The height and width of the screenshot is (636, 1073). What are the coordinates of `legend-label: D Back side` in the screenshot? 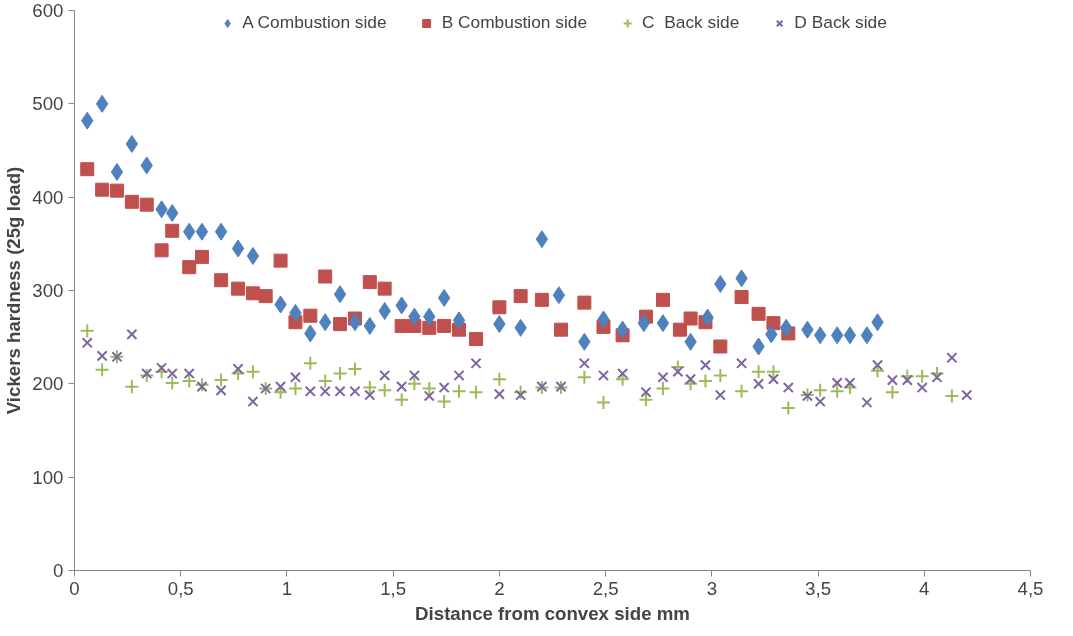 It's located at (840, 22).